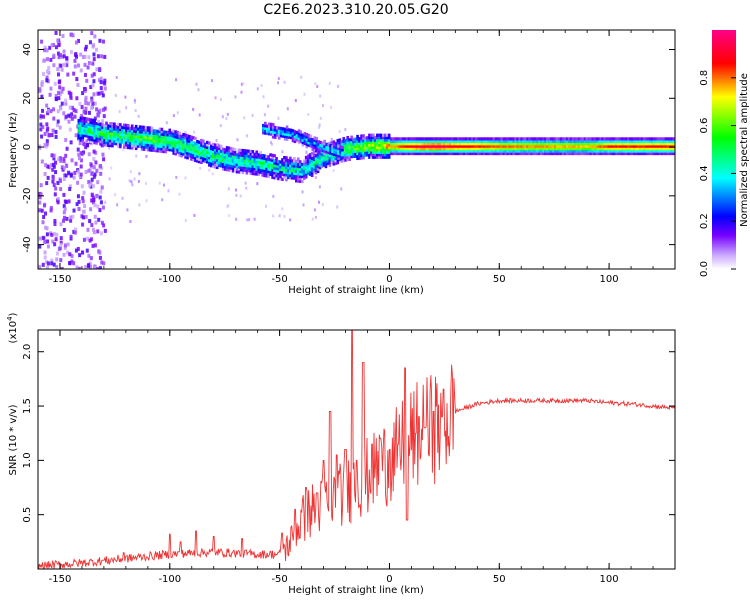 This screenshot has height=600, width=750. What do you see at coordinates (704, 269) in the screenshot?
I see `colorbar-tick-label: 0.0` at bounding box center [704, 269].